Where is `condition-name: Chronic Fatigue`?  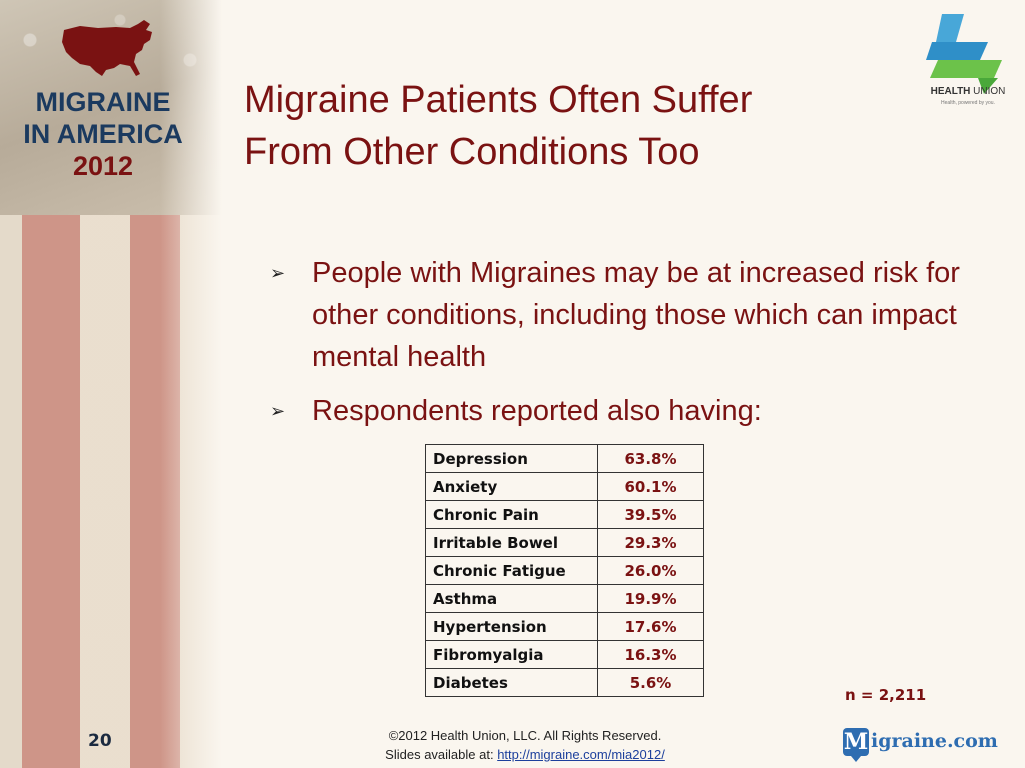 condition-name: Chronic Fatigue is located at coordinates (511, 570).